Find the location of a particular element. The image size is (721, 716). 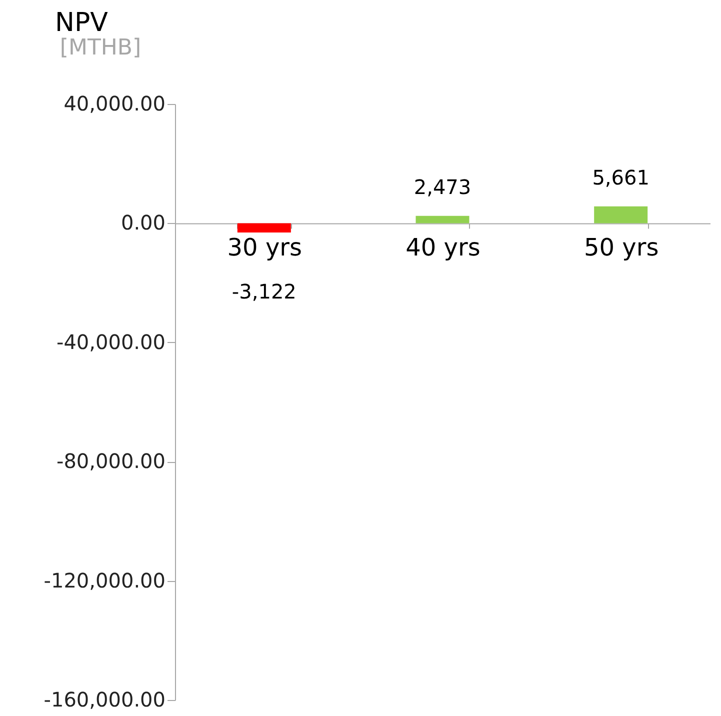

x-tick-label: 40 yrs is located at coordinates (443, 248).